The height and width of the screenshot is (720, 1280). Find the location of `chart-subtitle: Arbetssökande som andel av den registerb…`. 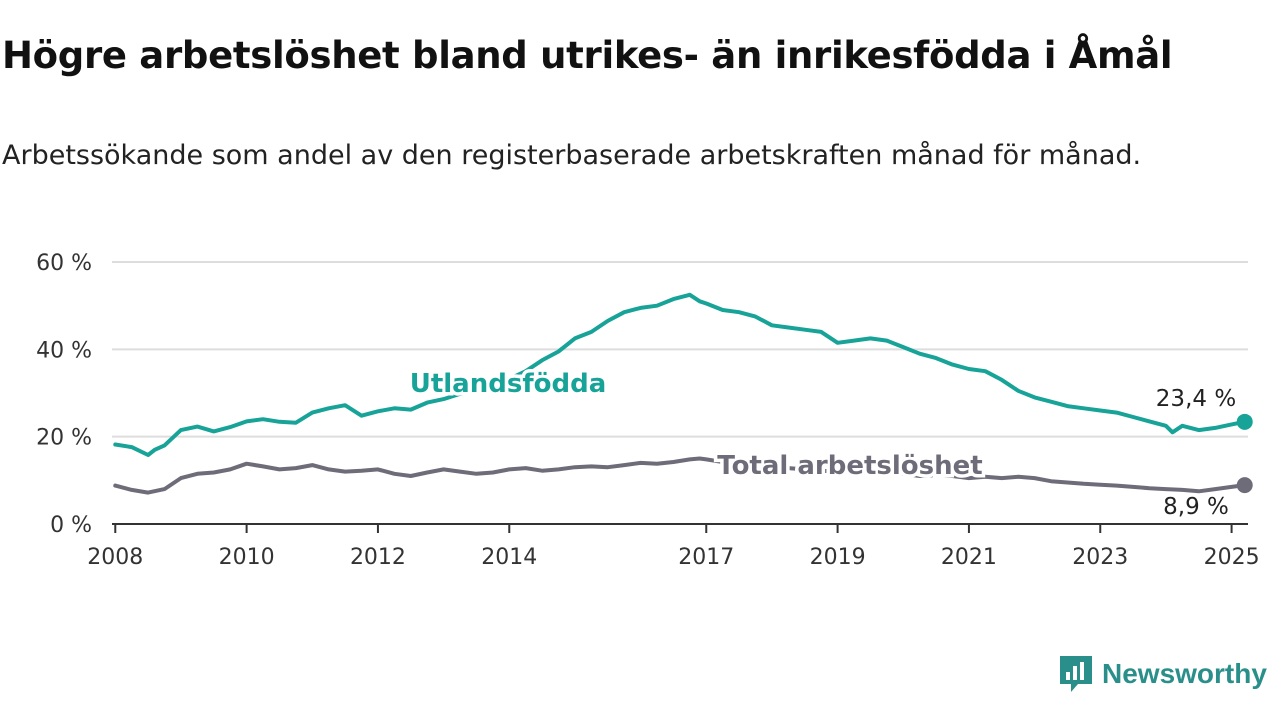

chart-subtitle: Arbetssökande som andel av den registerb… is located at coordinates (572, 155).